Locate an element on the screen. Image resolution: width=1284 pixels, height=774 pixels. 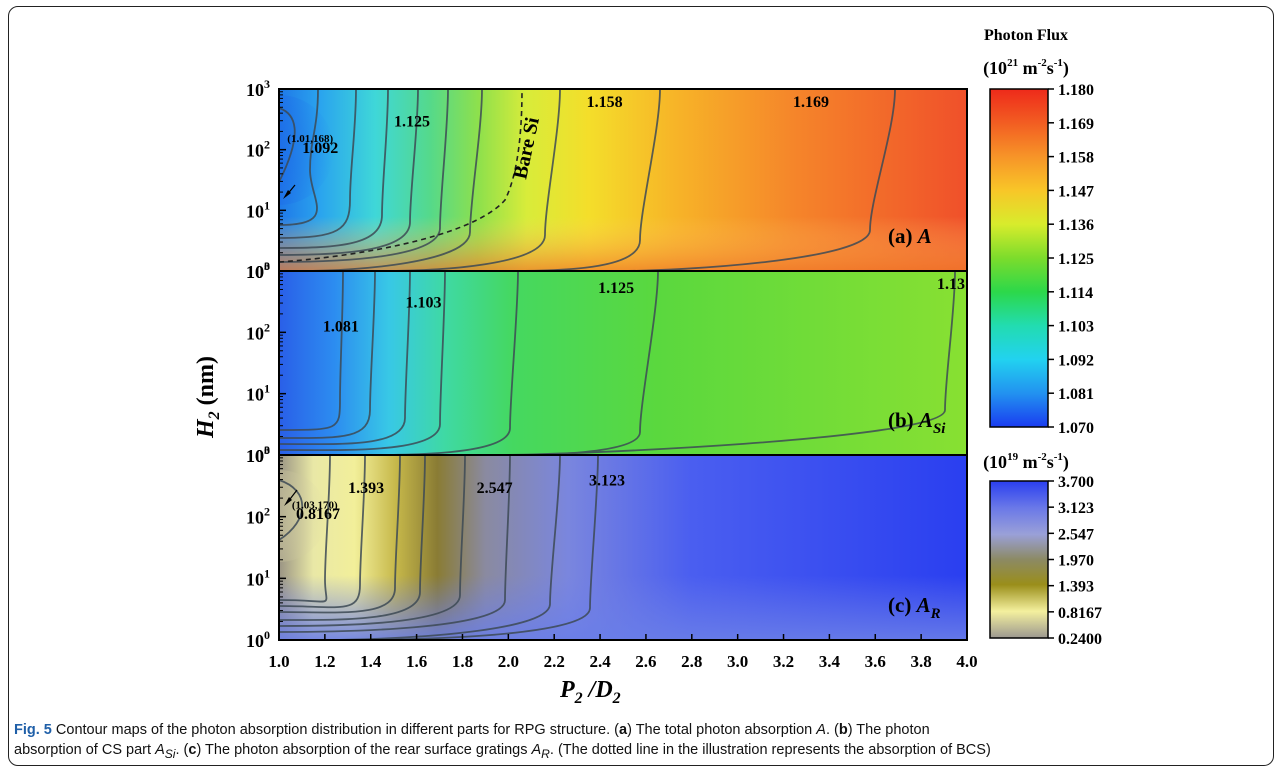
x-tick-label: 1.4 is located at coordinates (371, 661).